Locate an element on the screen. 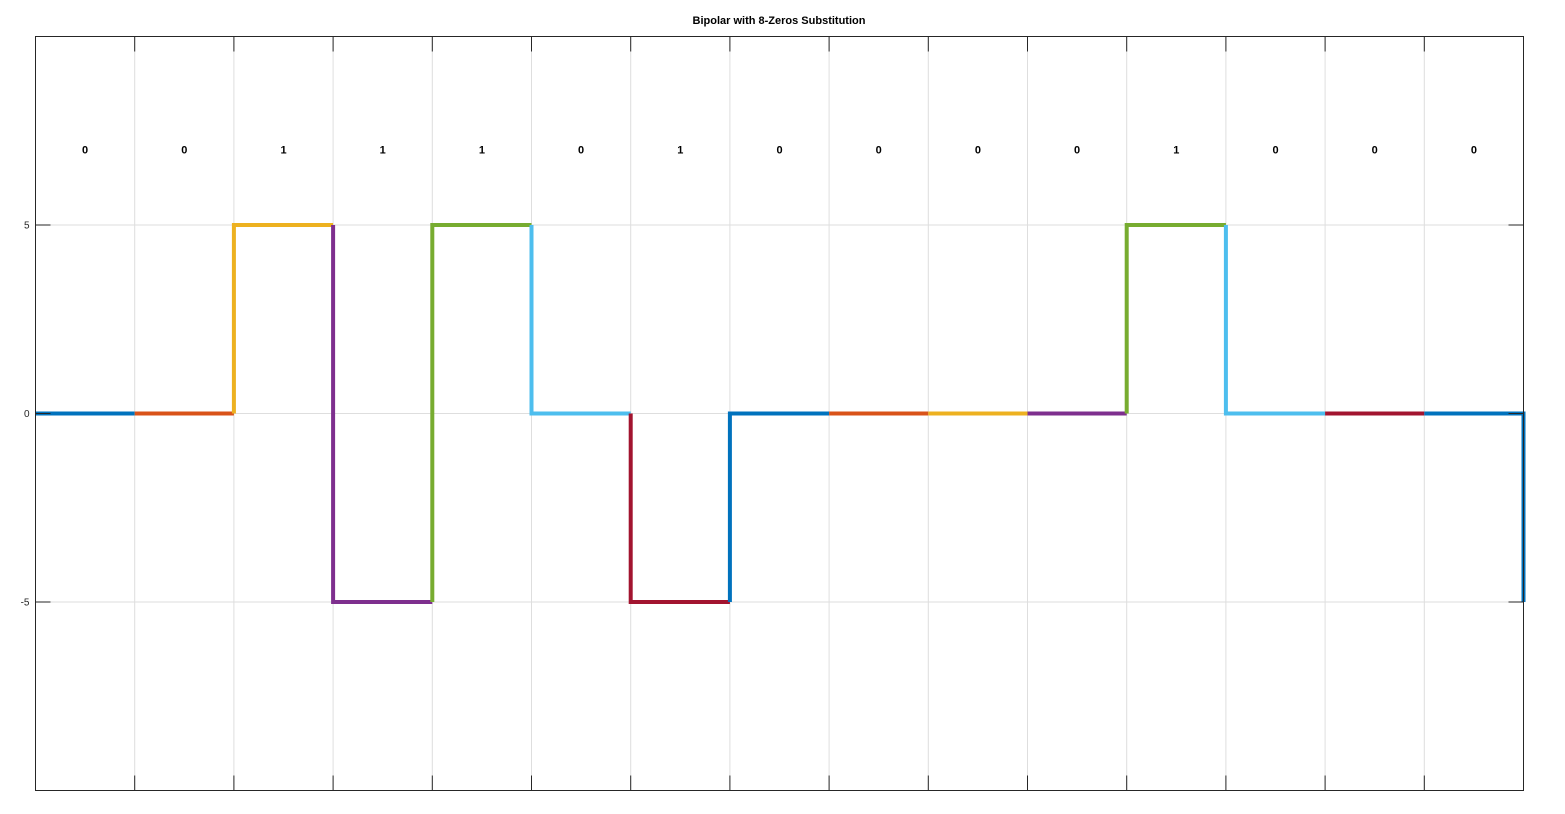  chart-title: Bipolar with 8-Zeros Substitution is located at coordinates (779, 21).